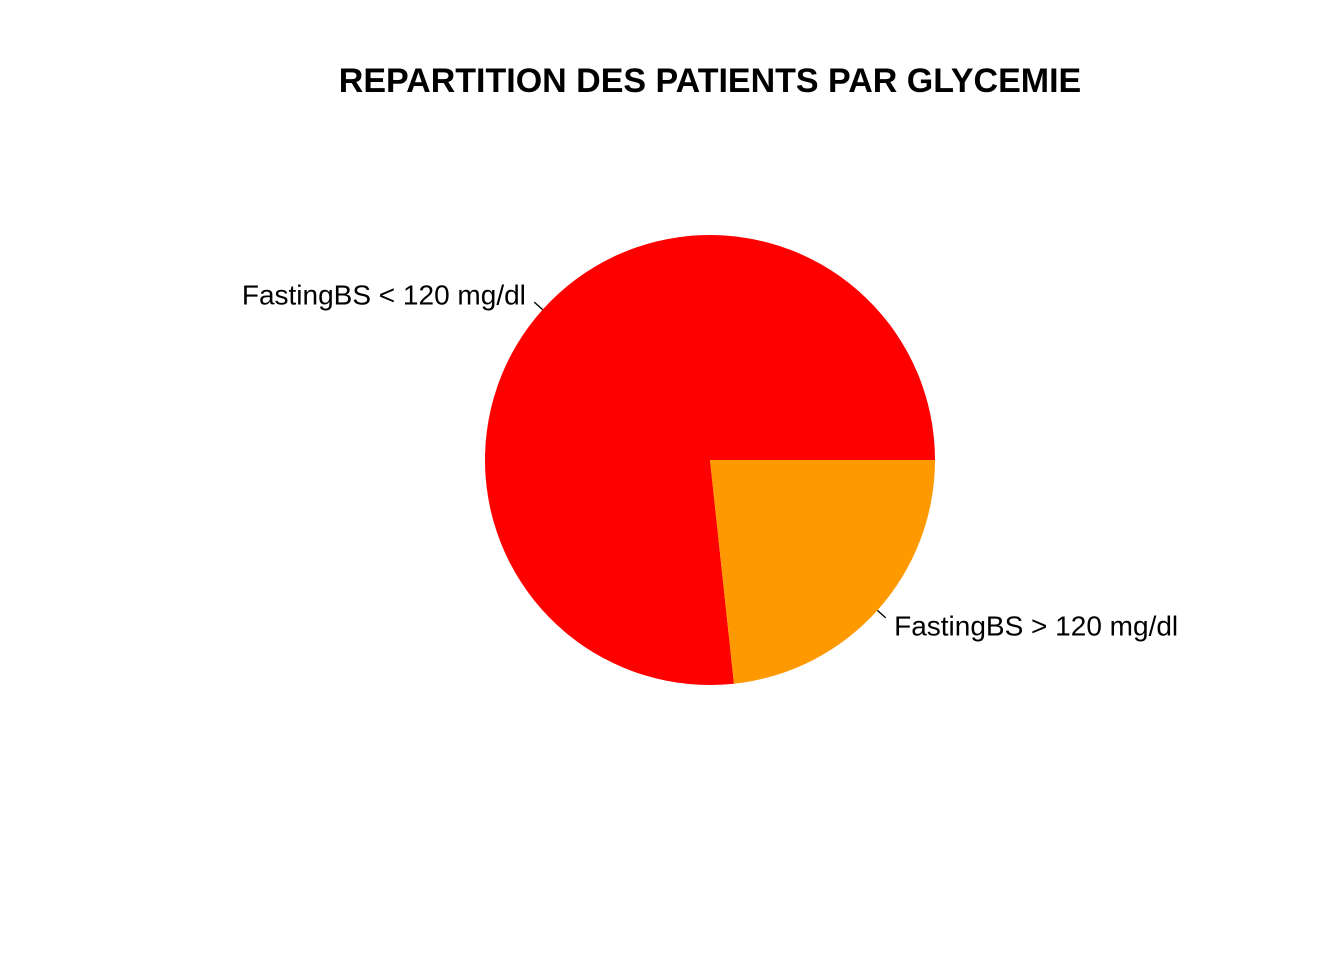 The height and width of the screenshot is (960, 1344). Describe the element at coordinates (384, 295) in the screenshot. I see `pie-label-fastingbs-120-mg-dl: FastingBS < 120 mg/dl` at that location.